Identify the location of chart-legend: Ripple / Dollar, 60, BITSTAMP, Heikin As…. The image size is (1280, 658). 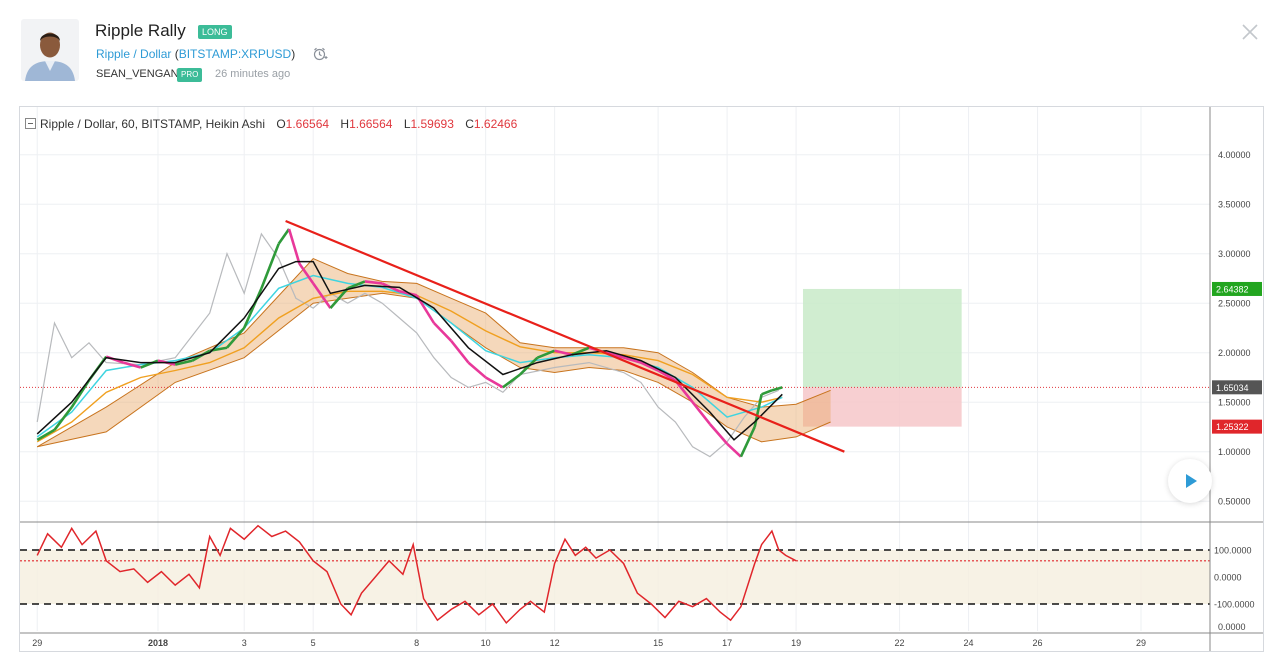
(271, 124).